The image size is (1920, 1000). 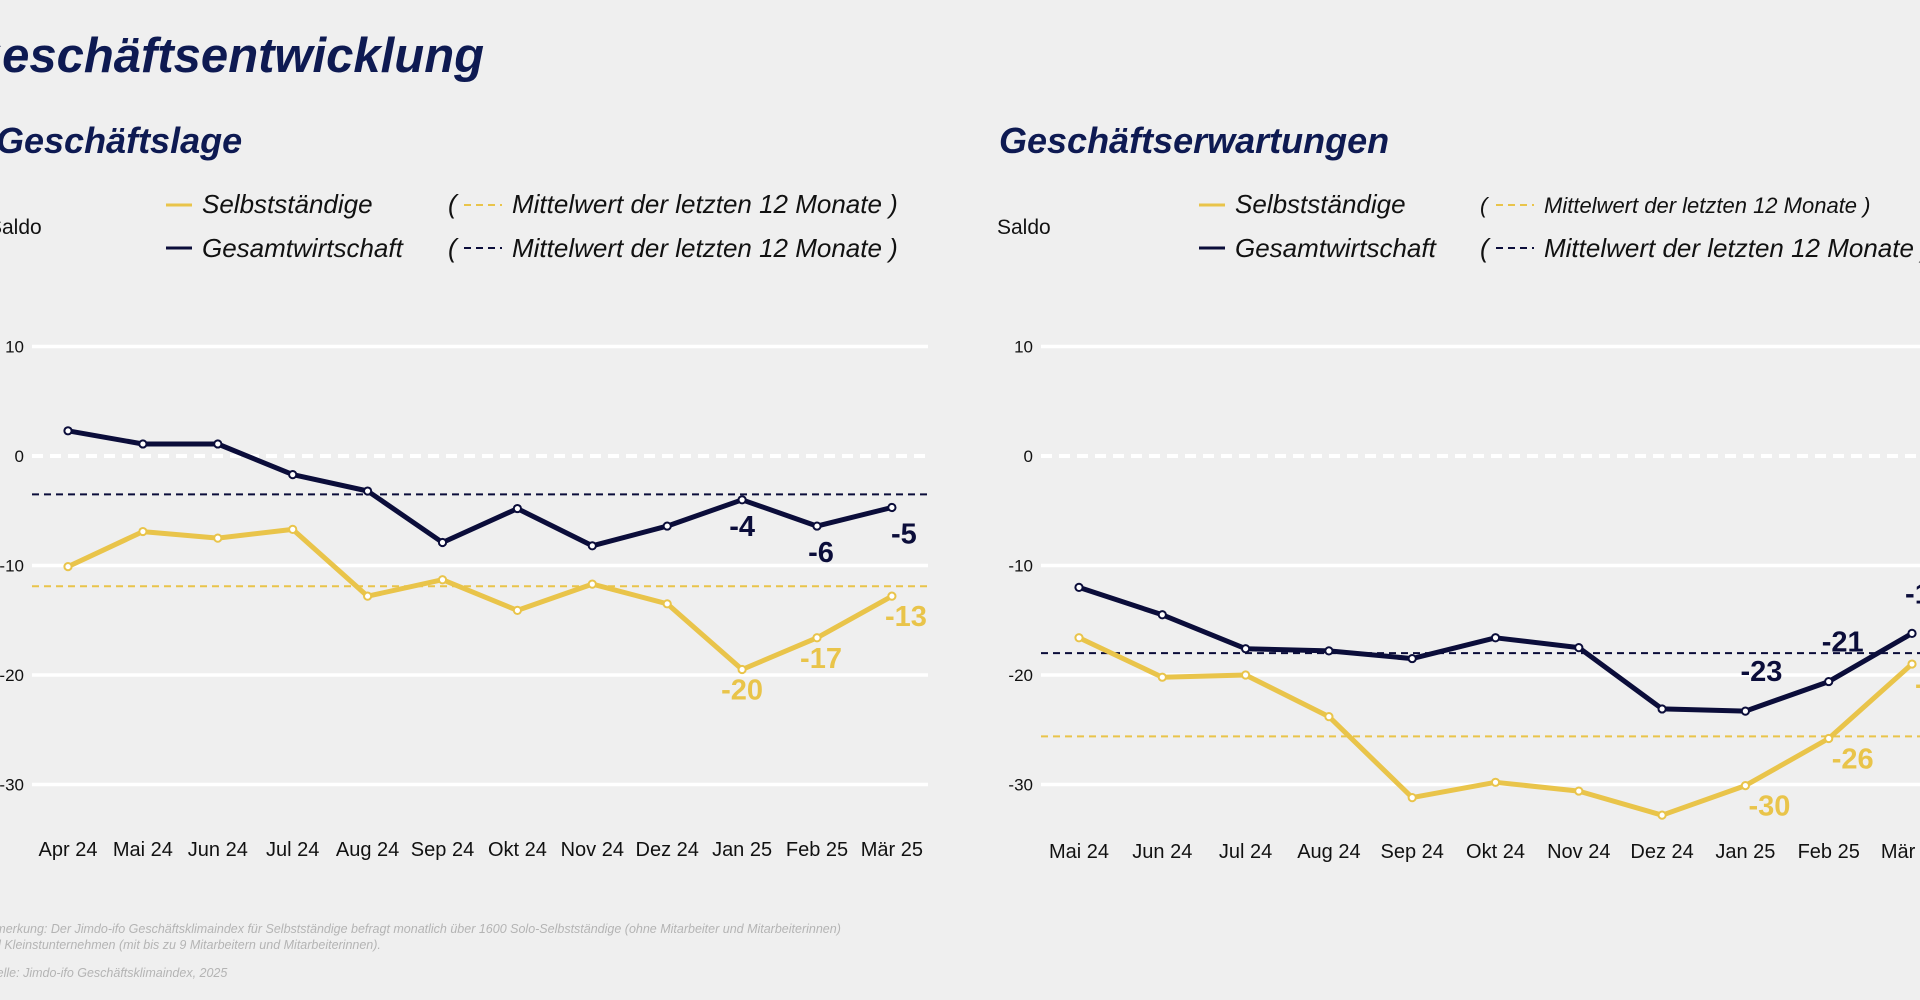 What do you see at coordinates (904, 534) in the screenshot?
I see `data-label: -5` at bounding box center [904, 534].